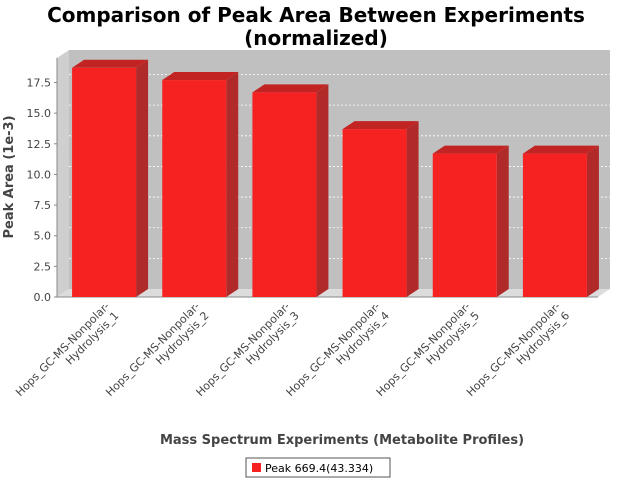 The height and width of the screenshot is (480, 640). What do you see at coordinates (63, 173) in the screenshot?
I see `plot-left-wall` at bounding box center [63, 173].